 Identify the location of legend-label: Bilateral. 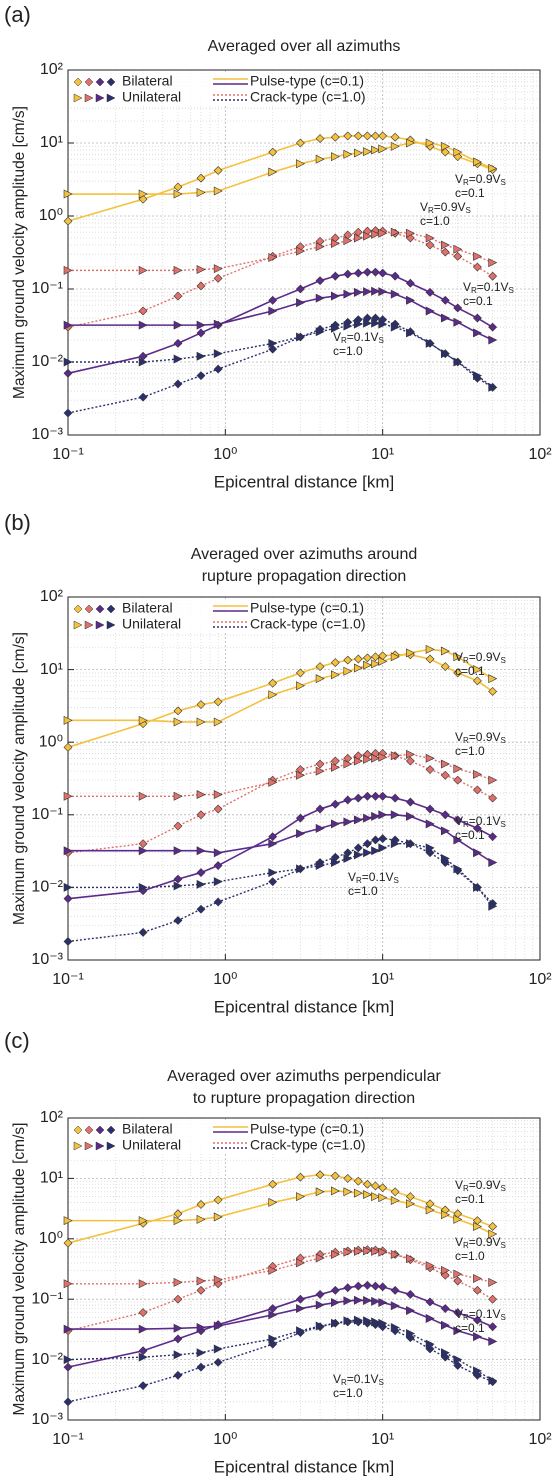
(147, 608).